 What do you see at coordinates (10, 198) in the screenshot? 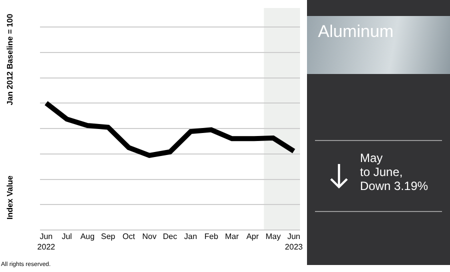
I see `y-axis-title: Index Value` at bounding box center [10, 198].